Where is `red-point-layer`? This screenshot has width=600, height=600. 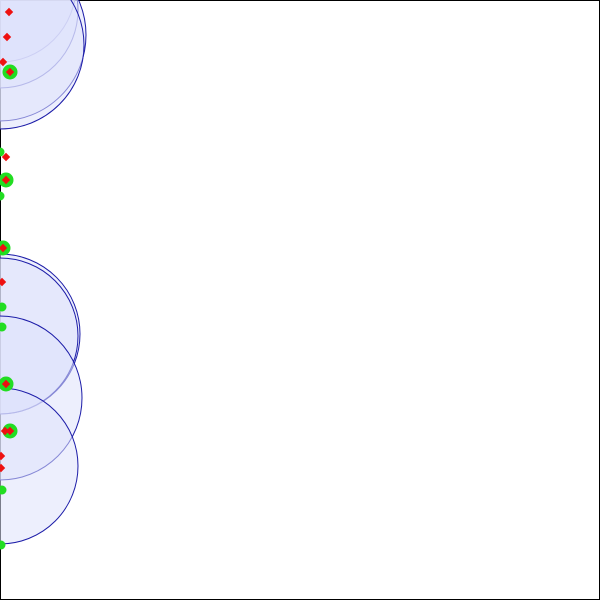
red-point-layer is located at coordinates (7, 240).